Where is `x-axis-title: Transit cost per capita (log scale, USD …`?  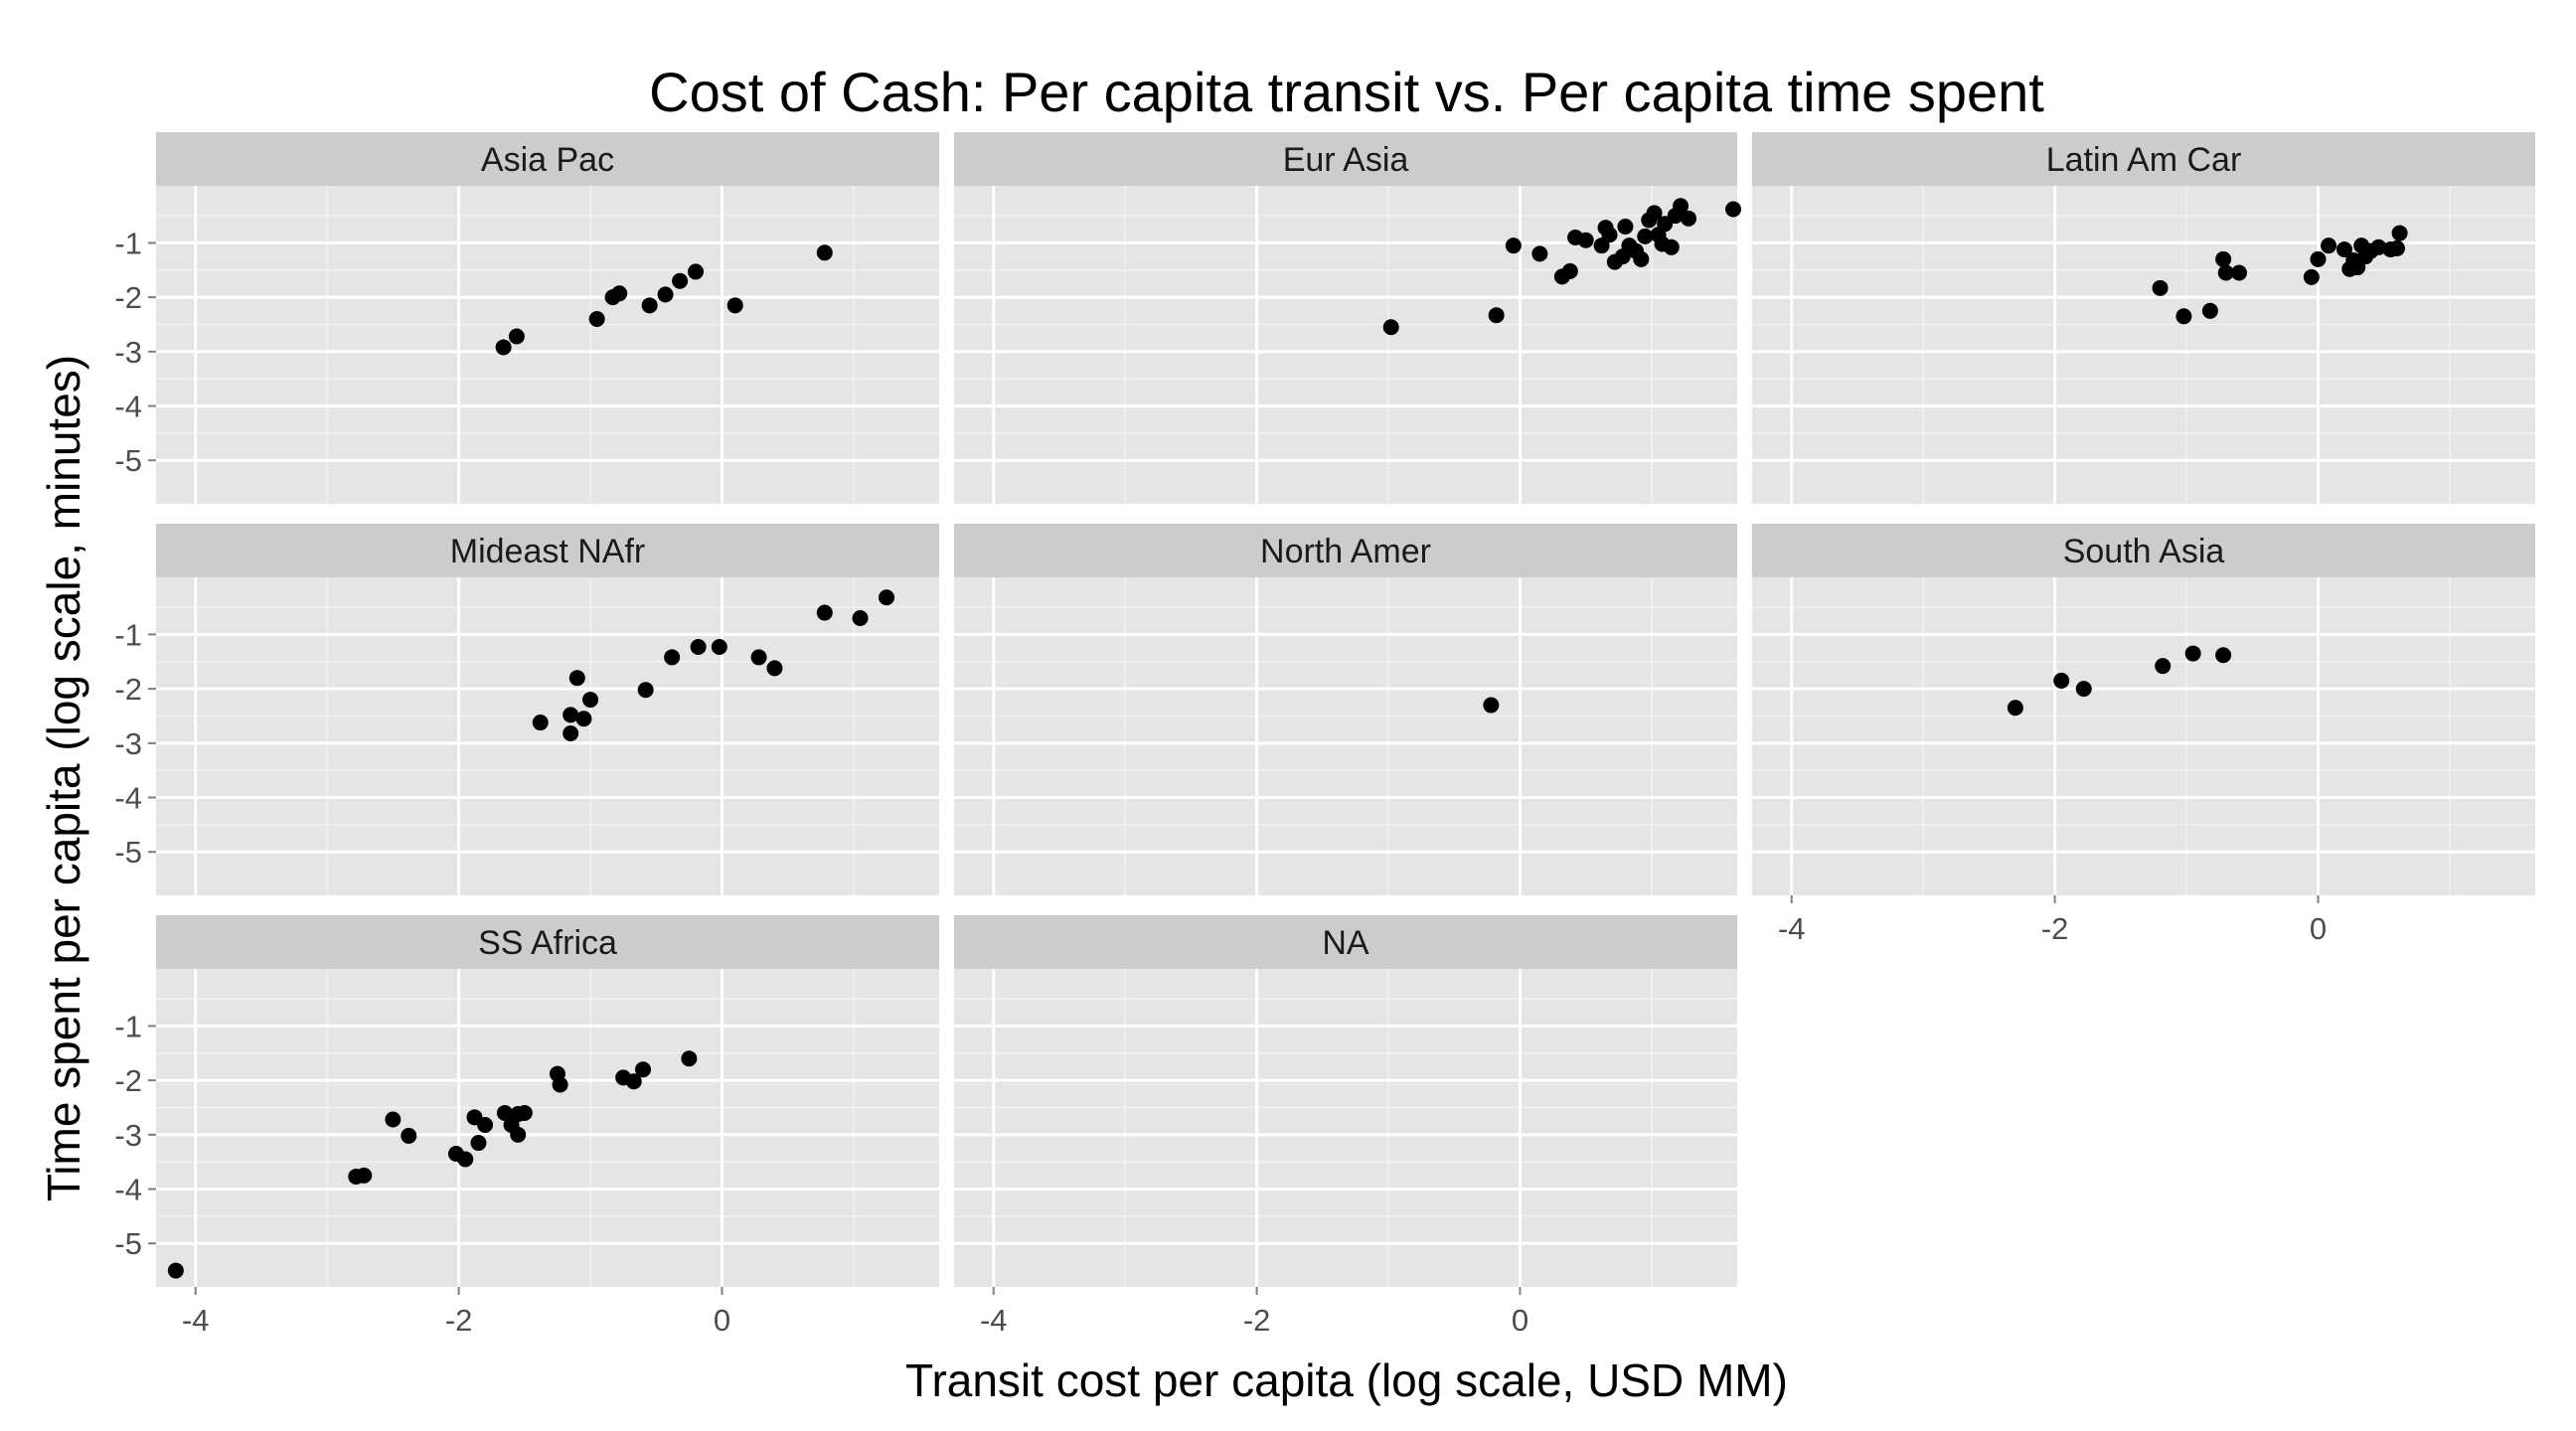
x-axis-title: Transit cost per capita (log scale, USD … is located at coordinates (1346, 1380).